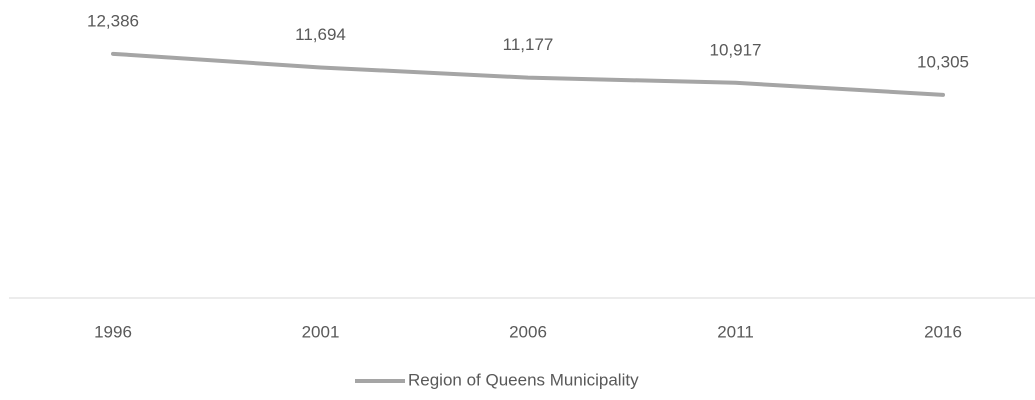  Describe the element at coordinates (735, 331) in the screenshot. I see `x-tick-label: 2011` at that location.